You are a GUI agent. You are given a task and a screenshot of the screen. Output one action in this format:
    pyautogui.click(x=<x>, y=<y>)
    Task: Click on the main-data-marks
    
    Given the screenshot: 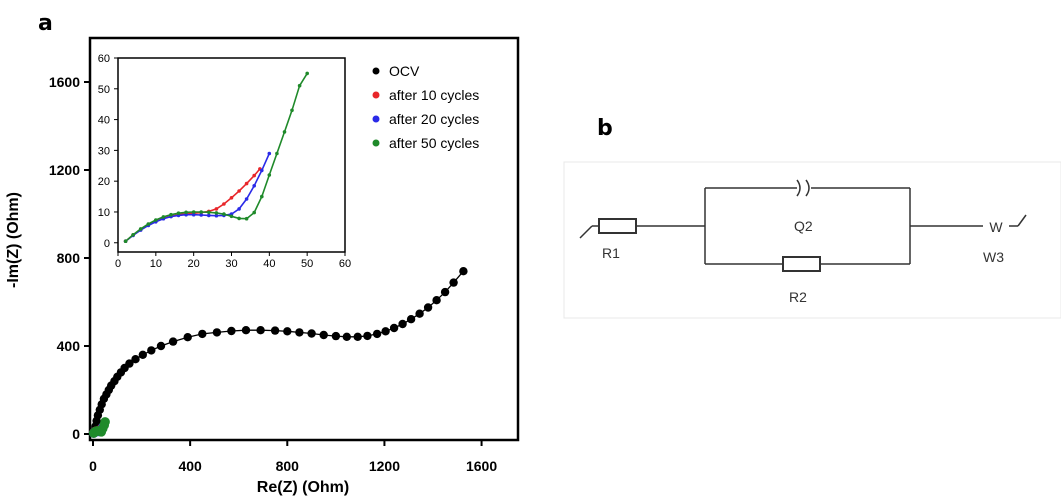 What is the action you would take?
    pyautogui.click(x=278, y=352)
    